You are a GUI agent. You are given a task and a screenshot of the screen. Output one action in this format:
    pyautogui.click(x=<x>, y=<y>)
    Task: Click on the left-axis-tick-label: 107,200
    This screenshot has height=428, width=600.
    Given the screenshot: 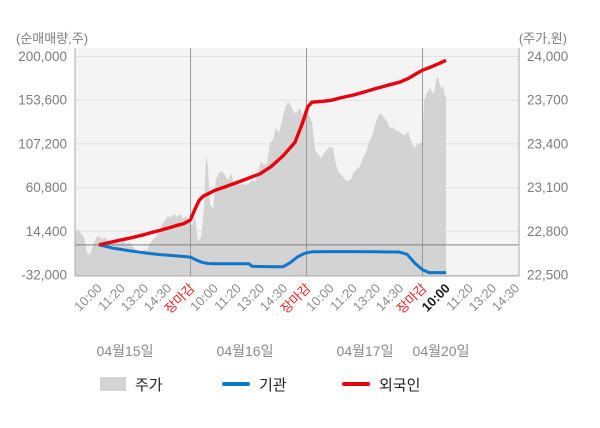 What is the action you would take?
    pyautogui.click(x=42, y=143)
    